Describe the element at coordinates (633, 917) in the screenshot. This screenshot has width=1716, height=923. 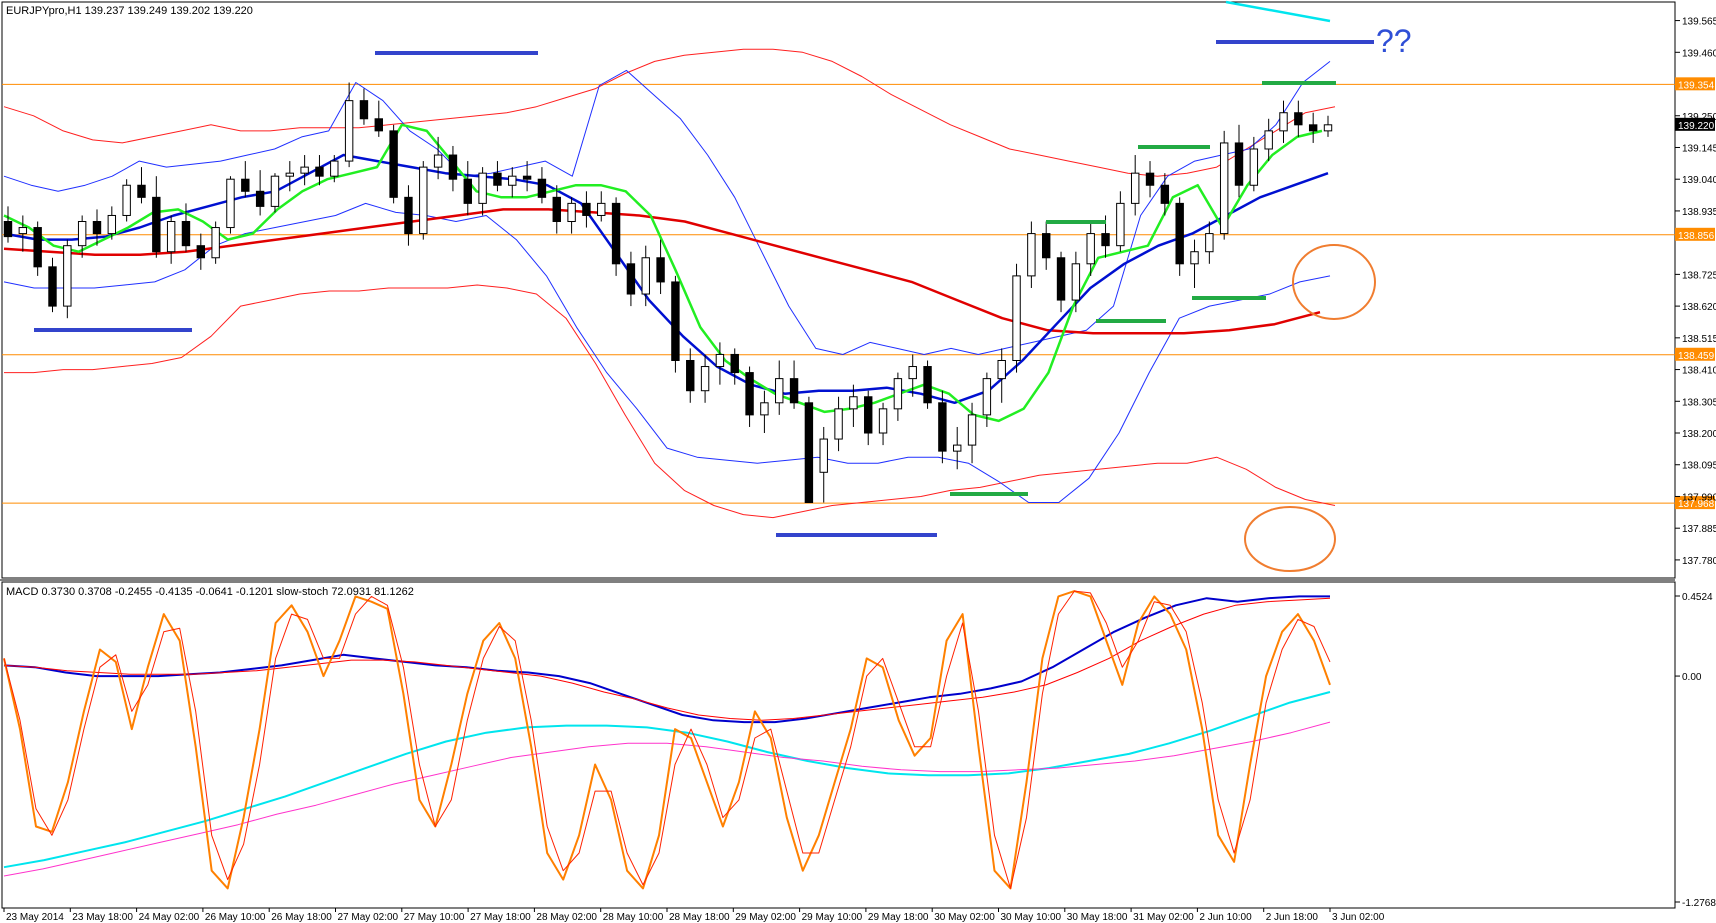
I see `time-tick-label: 28 May 10:00` at that location.